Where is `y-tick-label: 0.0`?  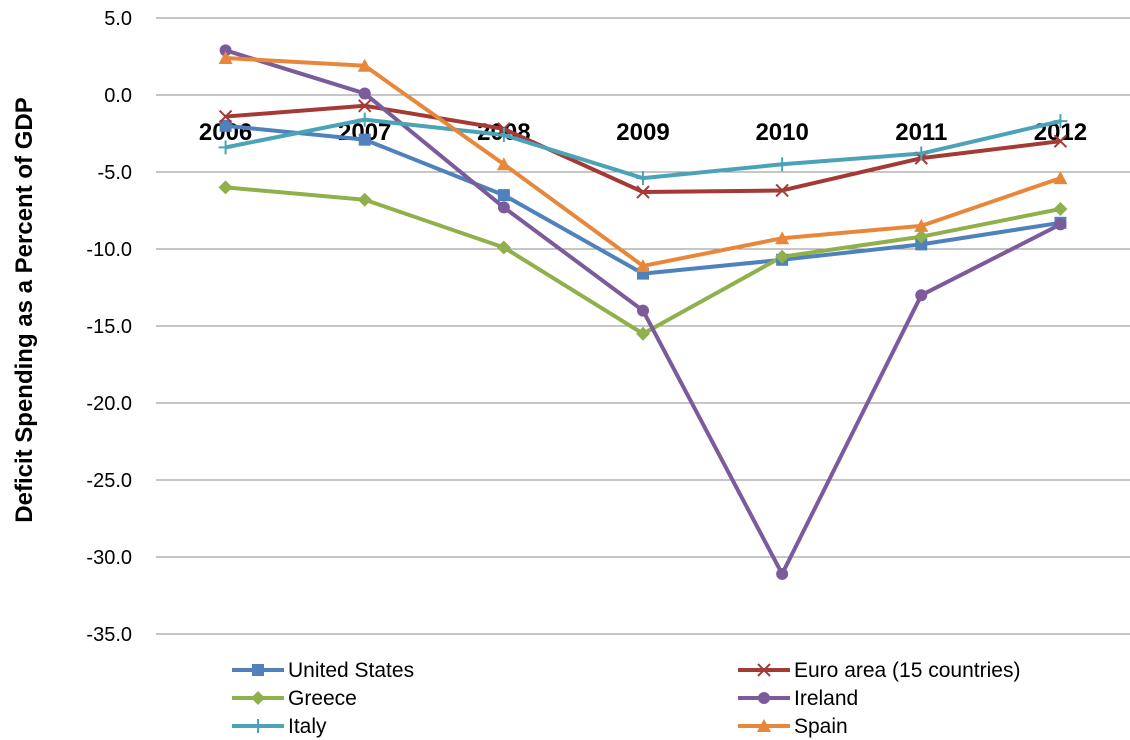
y-tick-label: 0.0 is located at coordinates (118, 96).